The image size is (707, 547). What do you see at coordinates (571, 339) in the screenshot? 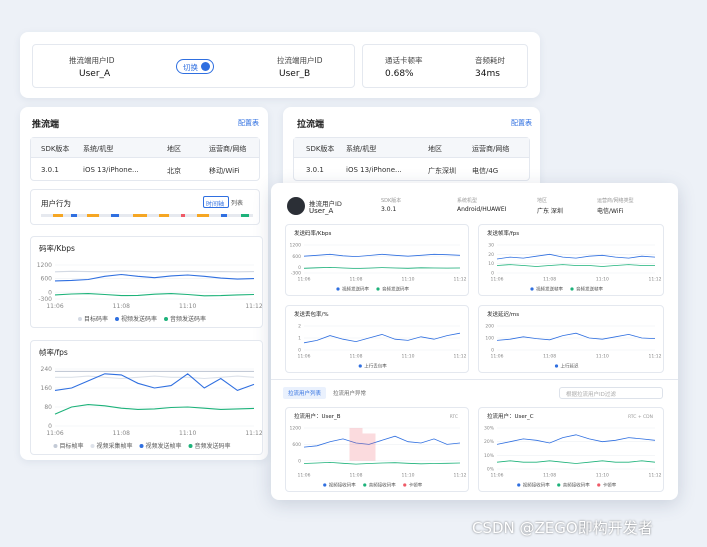
I see `chart-card: 发送延迟/ms 200 100 0 11:06 11:08 11:10 11:12 上行延迟` at bounding box center [571, 339].